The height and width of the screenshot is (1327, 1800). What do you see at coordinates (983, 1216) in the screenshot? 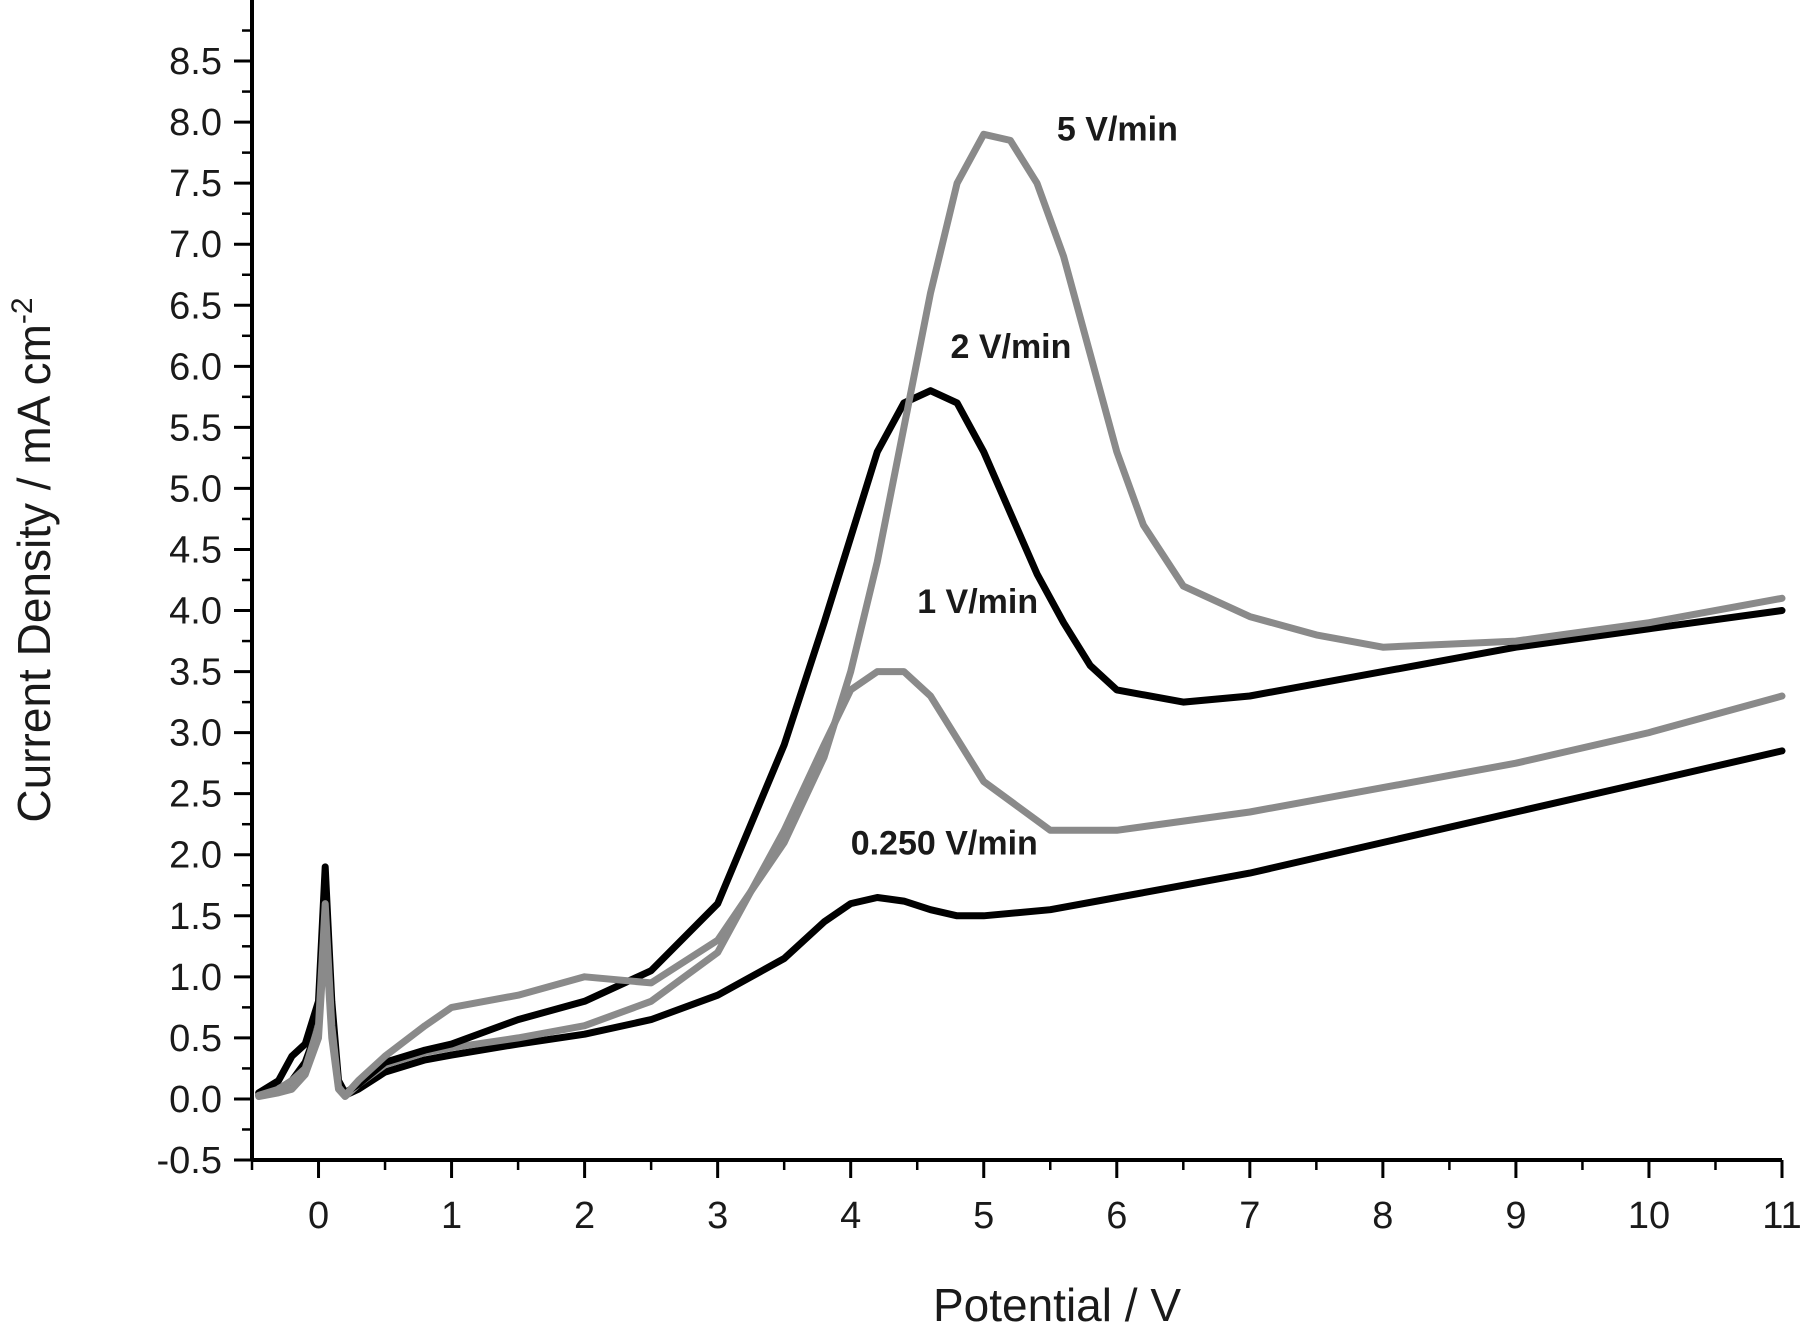
I see `x-tick-label: 5` at bounding box center [983, 1216].